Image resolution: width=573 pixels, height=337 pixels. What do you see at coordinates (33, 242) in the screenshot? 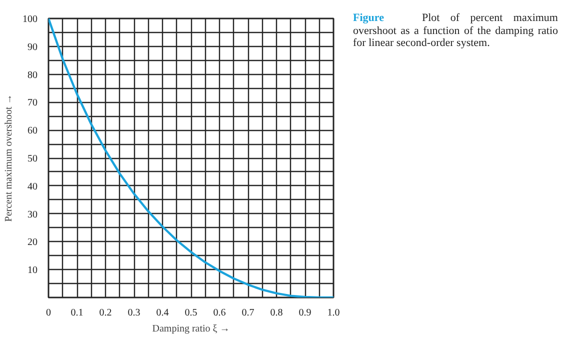
I see `y-tick-label: 20` at bounding box center [33, 242].